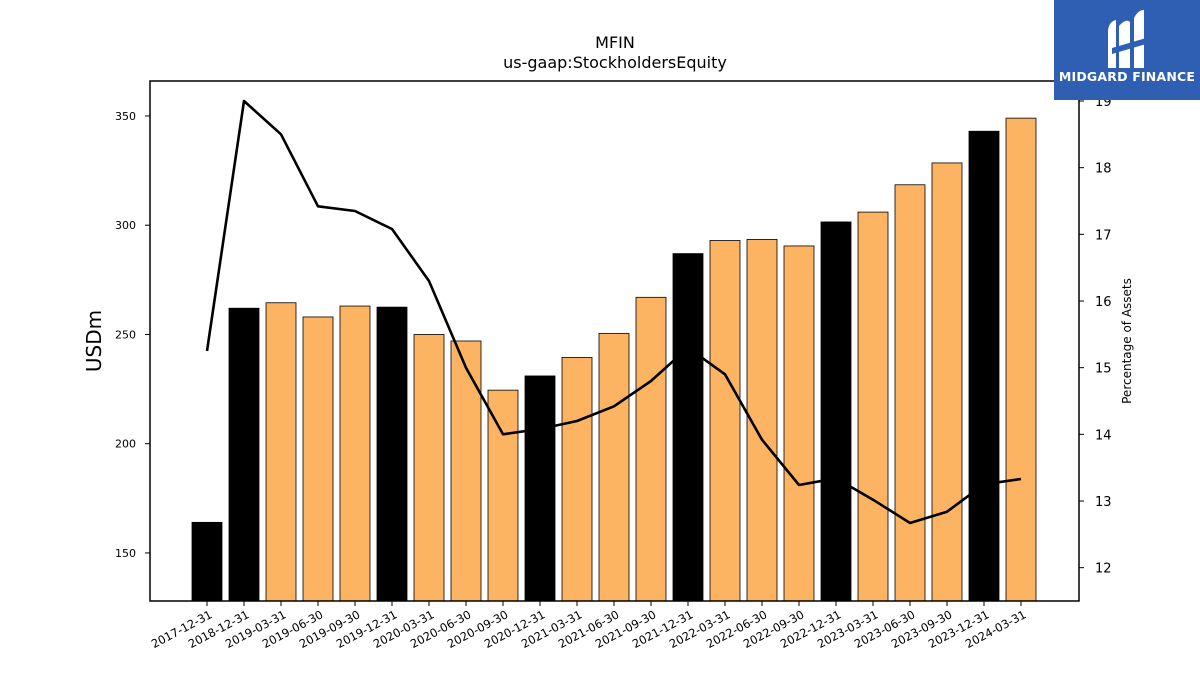 Image resolution: width=1200 pixels, height=675 pixels. Describe the element at coordinates (1103, 169) in the screenshot. I see `y2-tick-label-18: 18` at that location.